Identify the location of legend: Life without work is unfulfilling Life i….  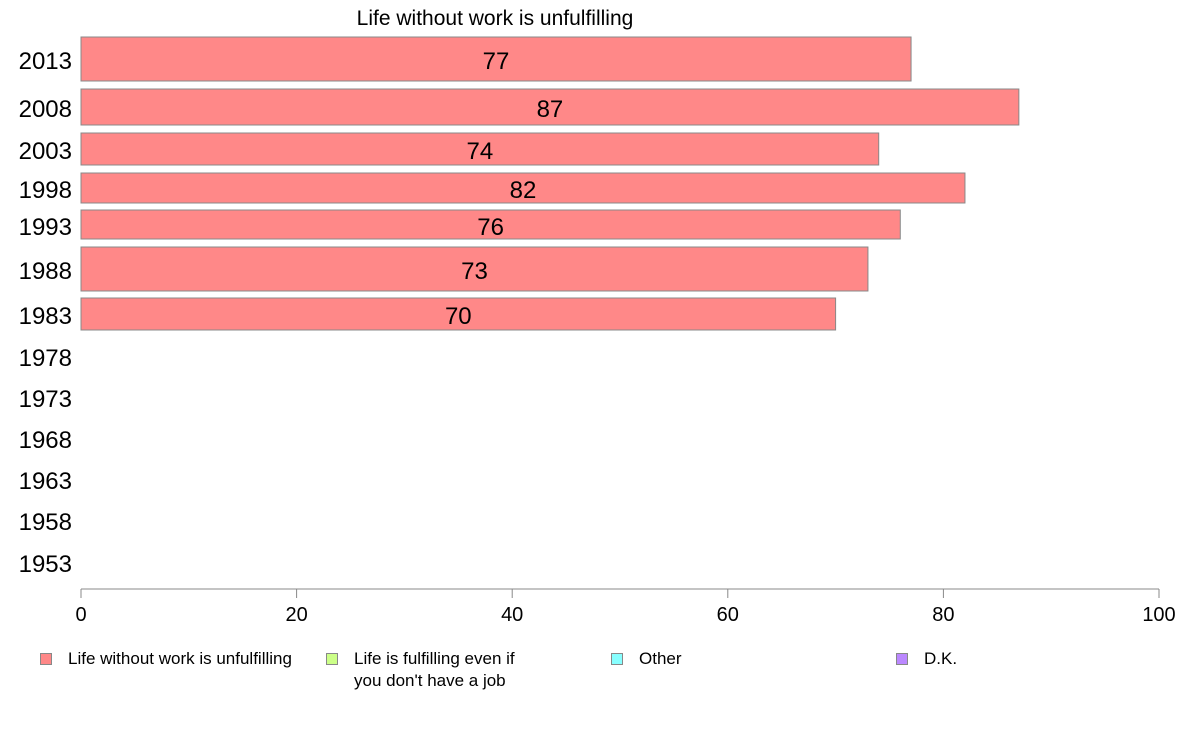
(594, 665).